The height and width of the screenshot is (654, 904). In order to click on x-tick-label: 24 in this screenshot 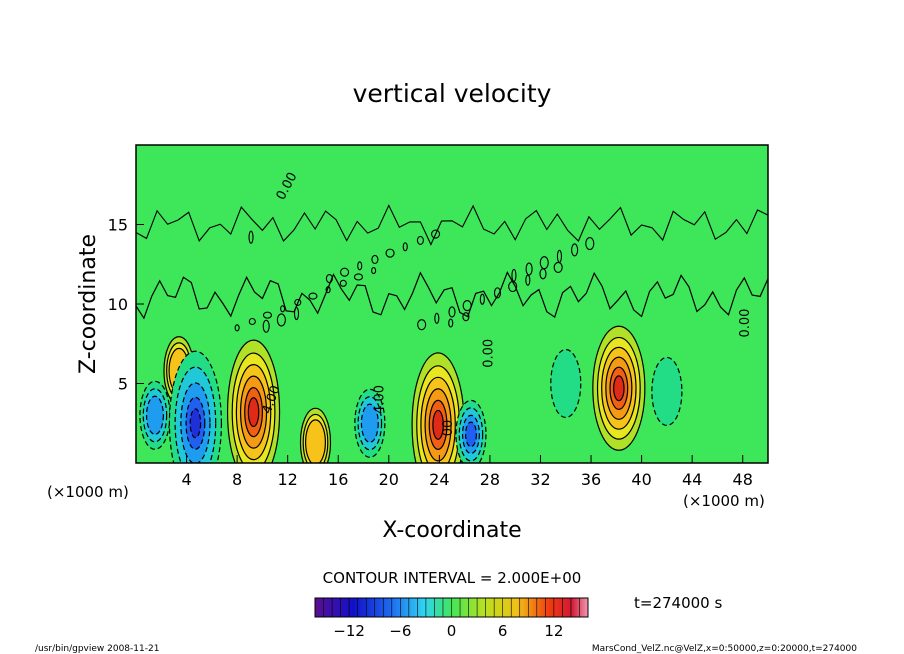, I will do `click(439, 479)`.